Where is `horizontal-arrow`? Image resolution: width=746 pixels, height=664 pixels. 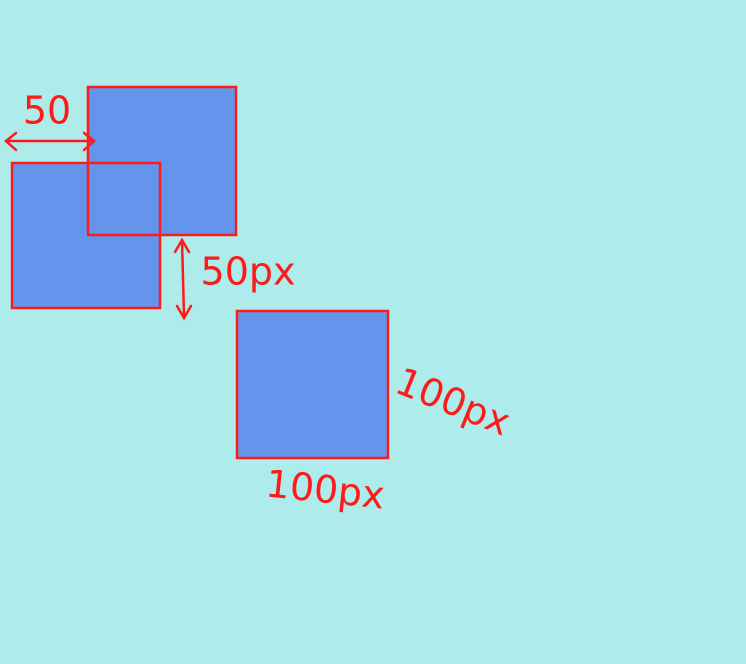 horizontal-arrow is located at coordinates (50, 141).